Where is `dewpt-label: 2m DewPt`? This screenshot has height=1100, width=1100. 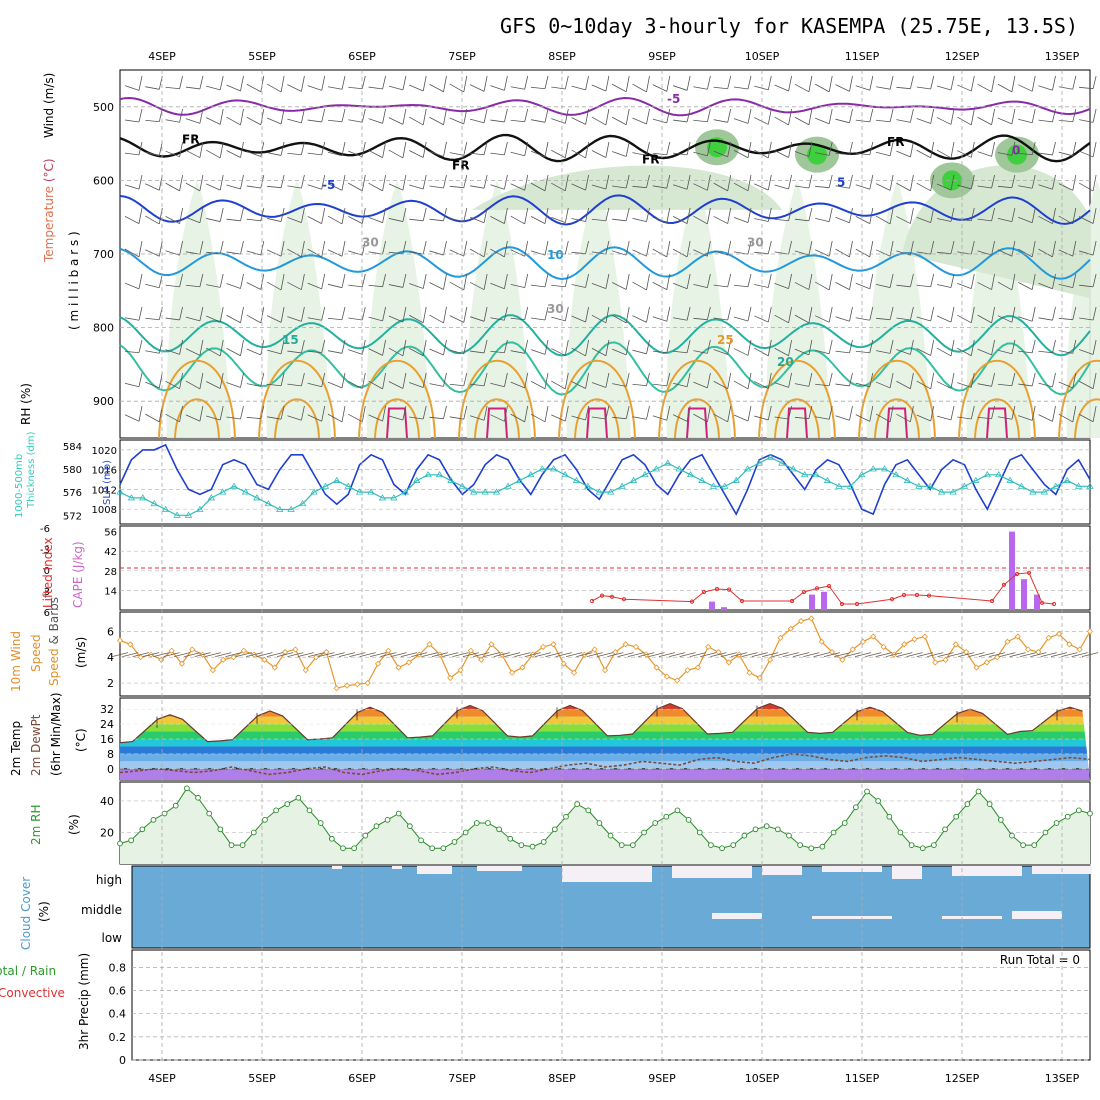
dewpt-label: 2m DewPt is located at coordinates (36, 745).